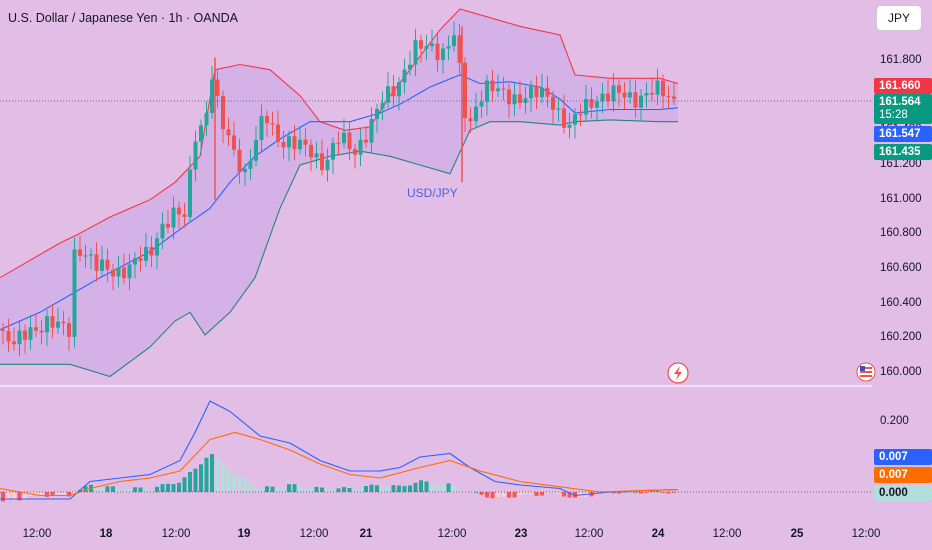 This screenshot has height=550, width=932. I want to click on time-tick-label: 24, so click(658, 534).